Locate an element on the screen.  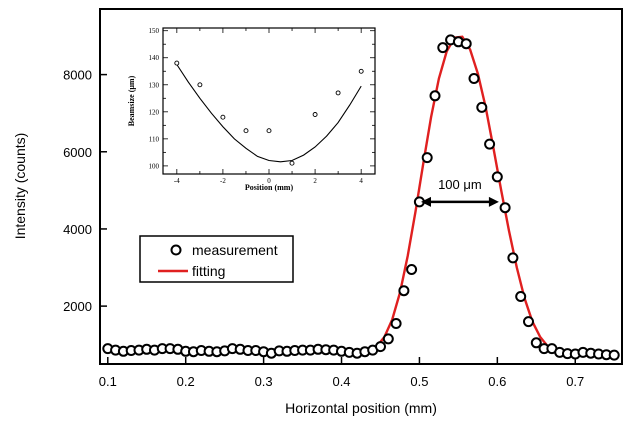
inset-y-tick-labels: 100 110 120 130 140 150 is located at coordinates (154, 98).